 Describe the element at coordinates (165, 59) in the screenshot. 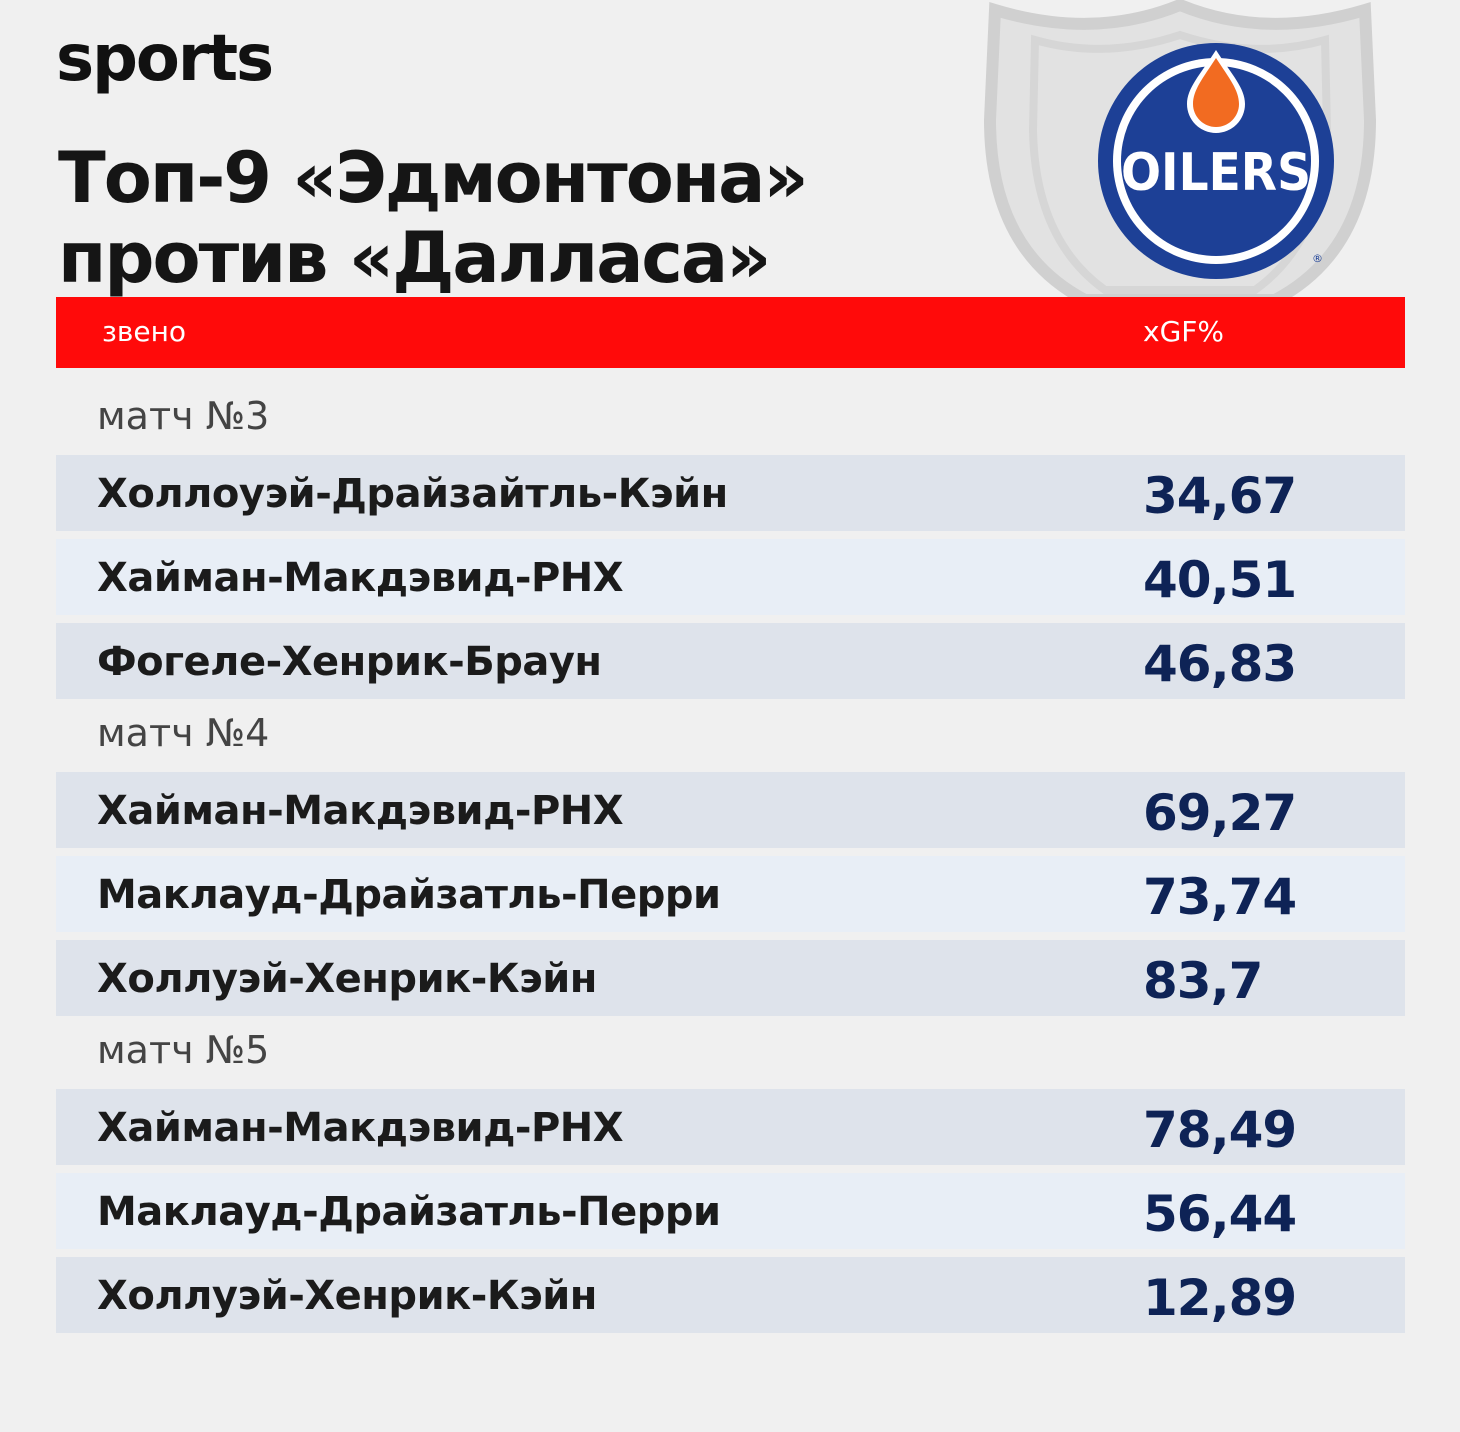

I see `sports-logo: sports` at that location.